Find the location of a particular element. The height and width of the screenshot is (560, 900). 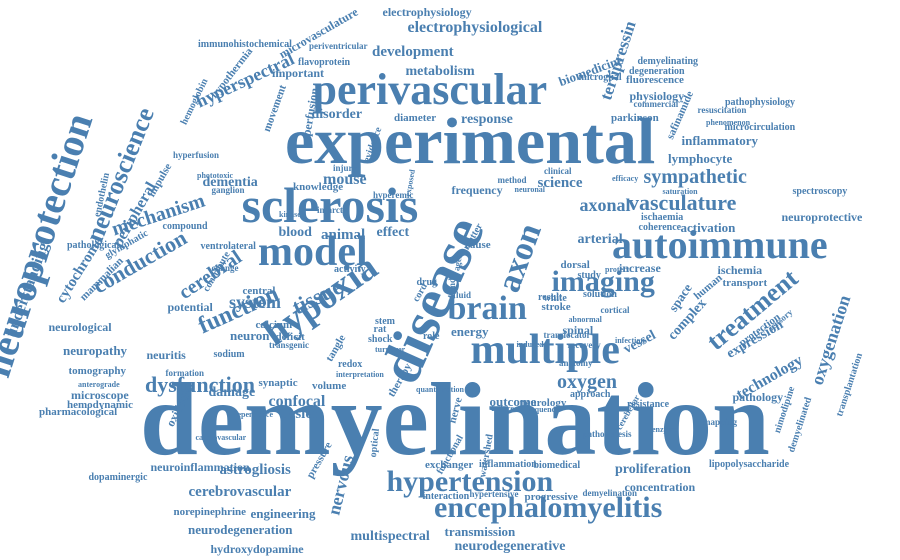

cloud-word: autoimmune is located at coordinates (720, 244).